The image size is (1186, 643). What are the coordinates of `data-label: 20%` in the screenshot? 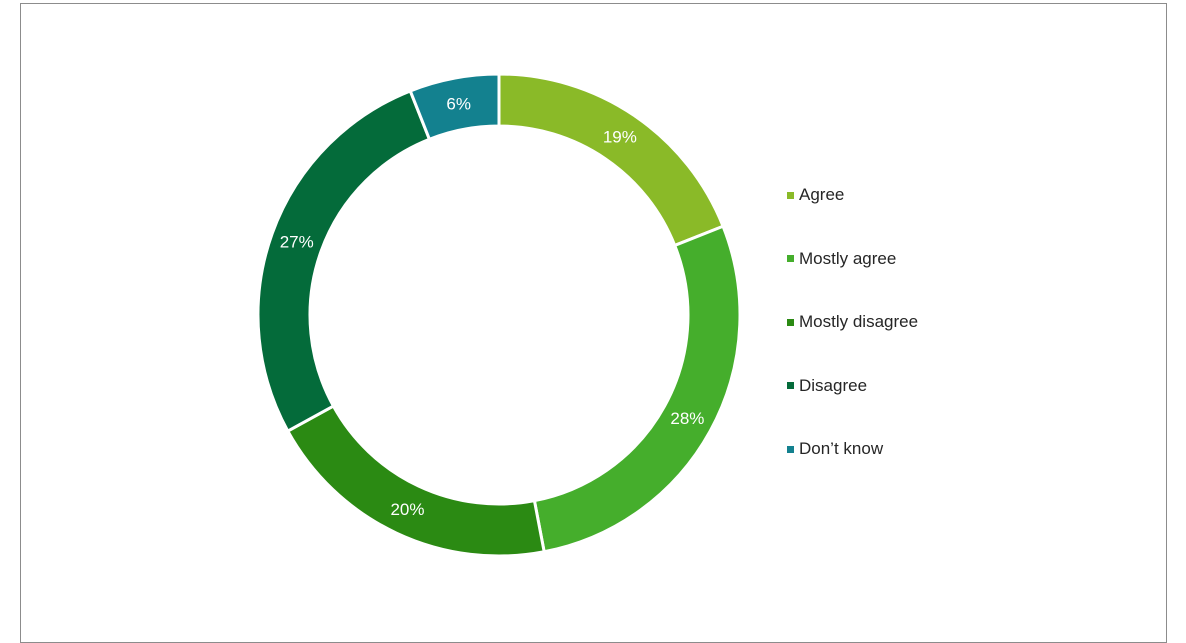 It's located at (407, 509).